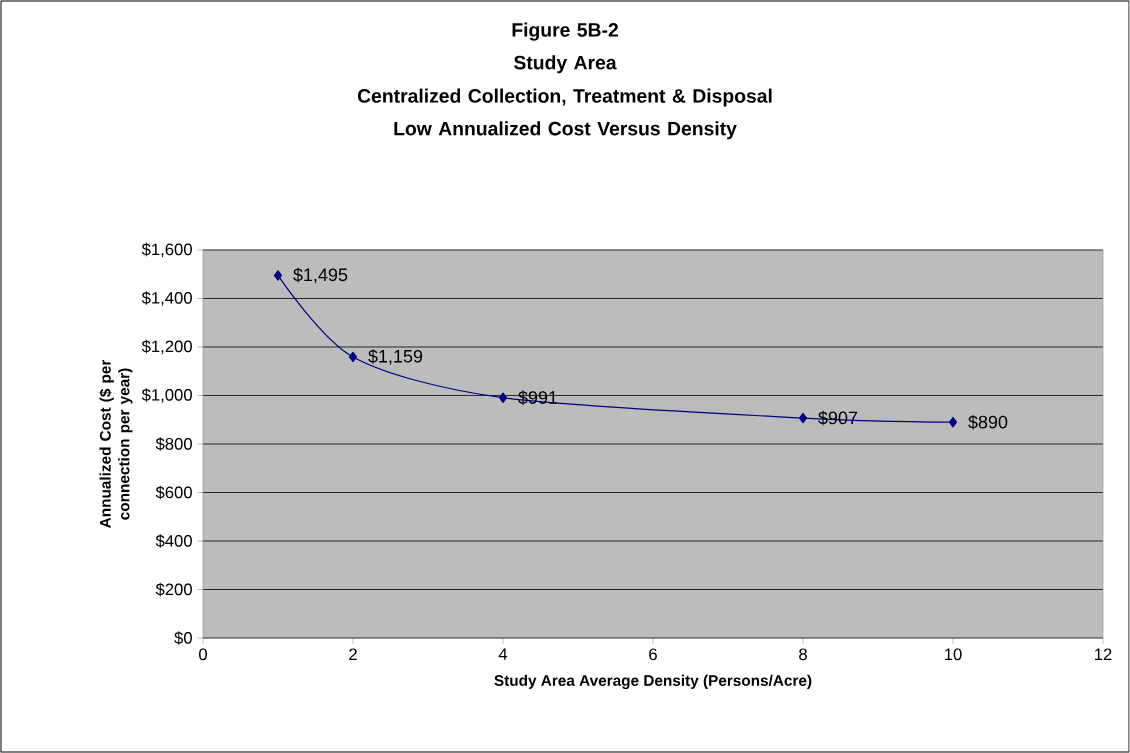  What do you see at coordinates (173, 589) in the screenshot?
I see `y-tick-label: $200` at bounding box center [173, 589].